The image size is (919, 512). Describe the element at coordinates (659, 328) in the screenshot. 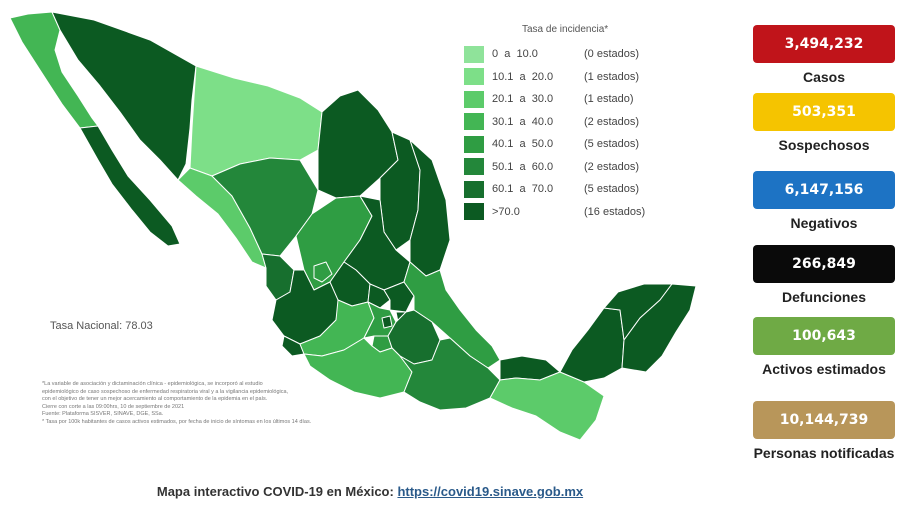

I see `state-quintana-roo` at that location.